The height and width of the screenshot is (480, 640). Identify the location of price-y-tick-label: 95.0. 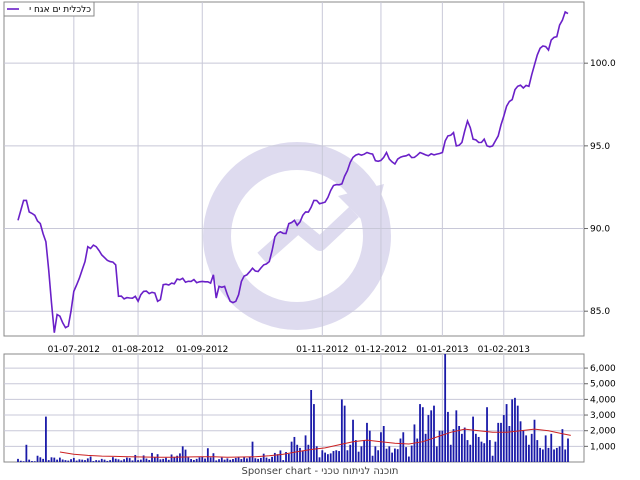
(600, 147).